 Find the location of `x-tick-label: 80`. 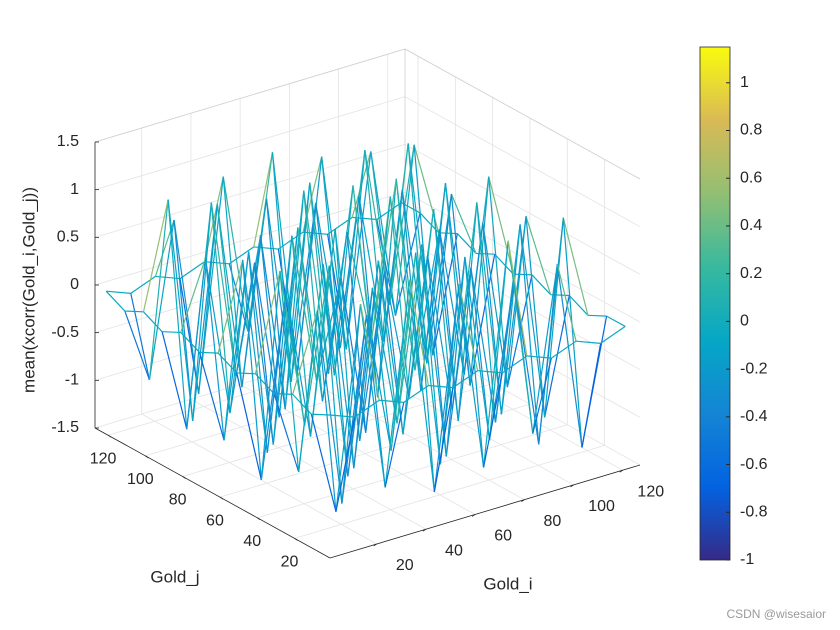

x-tick-label: 80 is located at coordinates (552, 521).